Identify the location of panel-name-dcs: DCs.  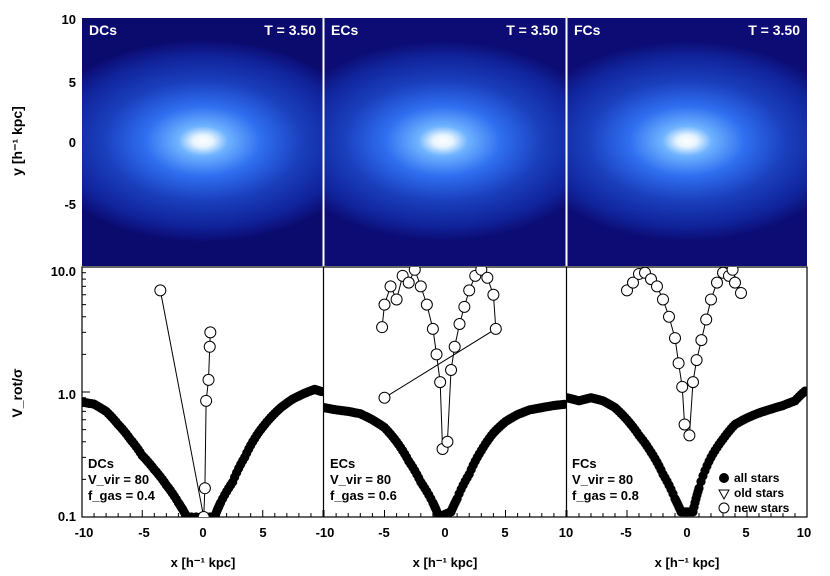
(103, 30).